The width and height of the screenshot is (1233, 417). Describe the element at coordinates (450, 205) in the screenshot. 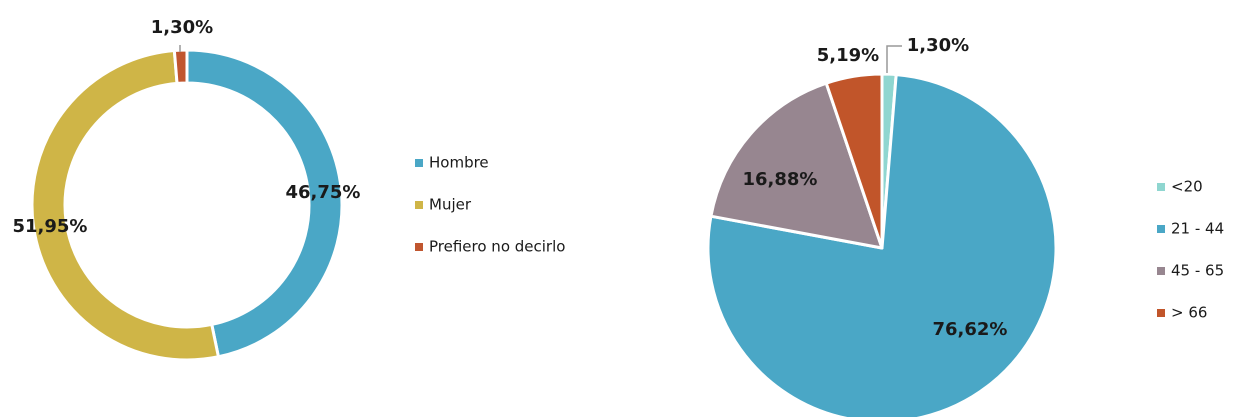

I see `legend-label: Mujer` at that location.